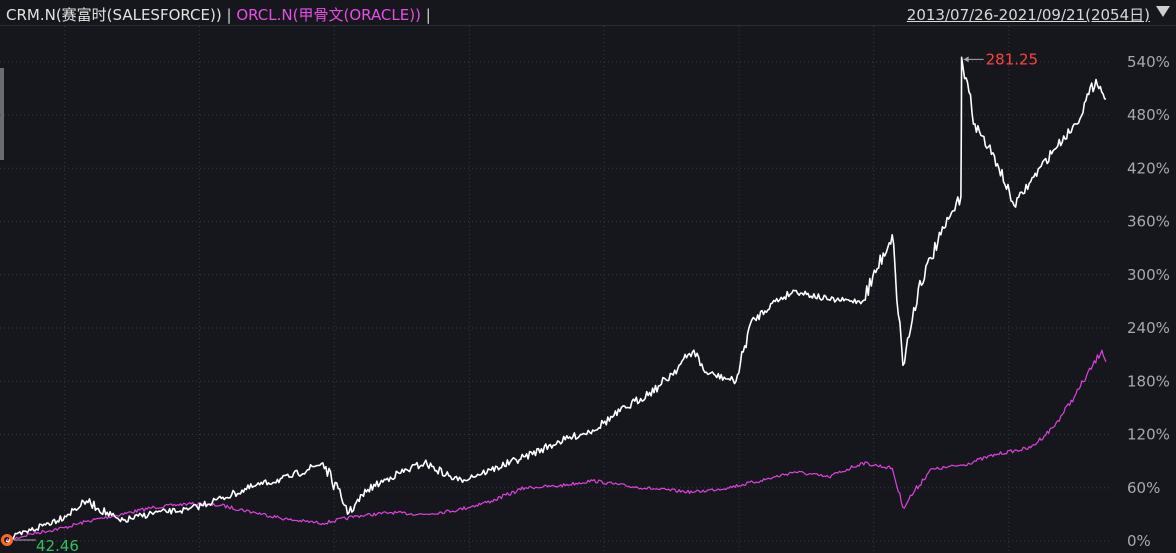 The height and width of the screenshot is (553, 1176). I want to click on high-pointer-arrow, so click(966, 59).